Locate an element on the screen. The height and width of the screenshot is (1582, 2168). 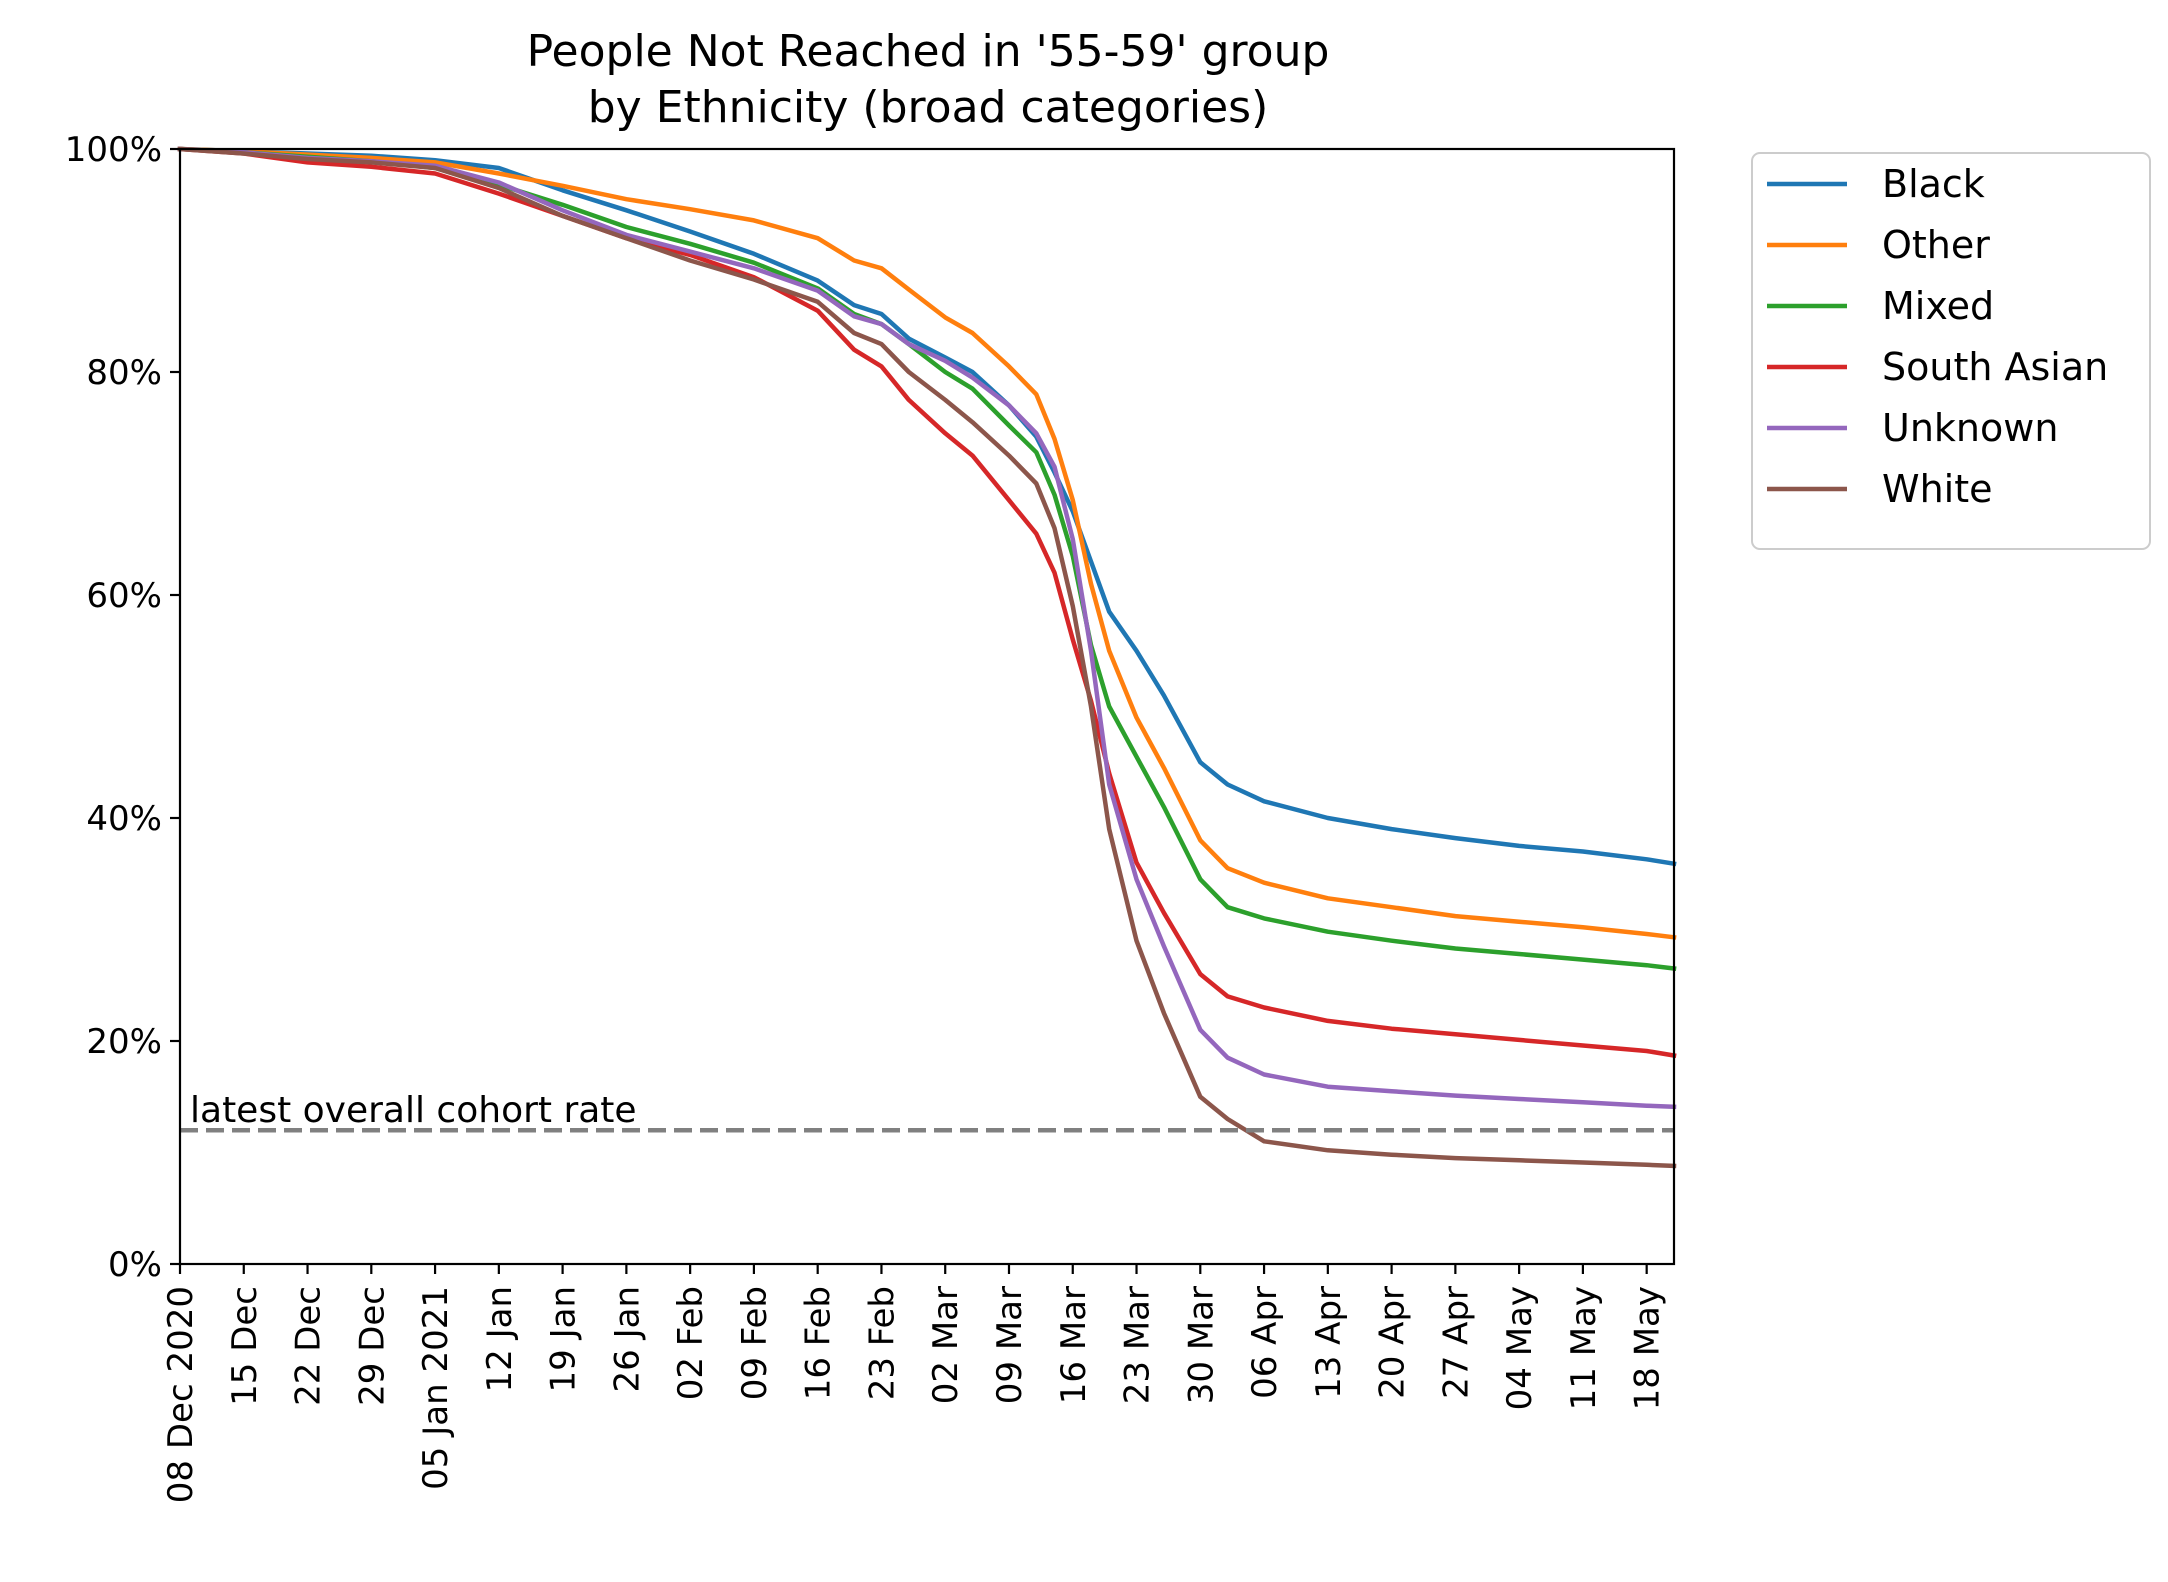
x-tick-label: 13 Apr is located at coordinates (1329, 1342).